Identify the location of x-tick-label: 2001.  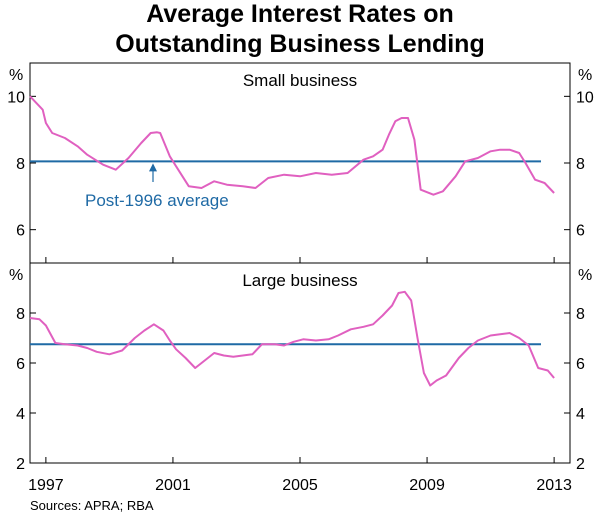
(173, 485).